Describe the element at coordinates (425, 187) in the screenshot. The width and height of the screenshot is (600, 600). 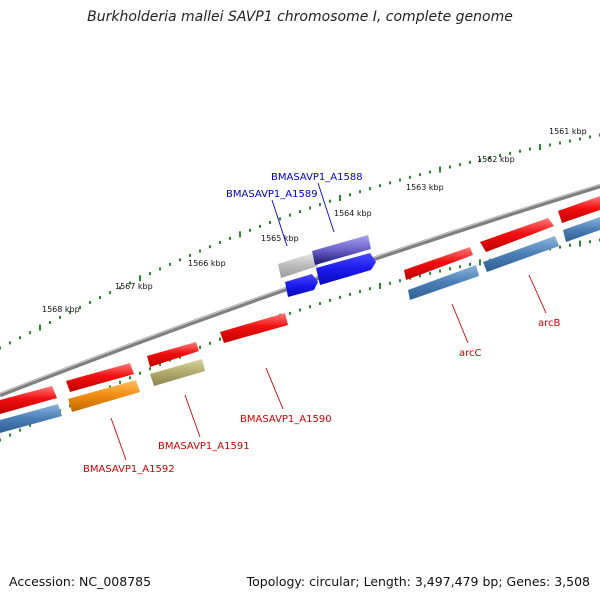
I see `kbp-label-1563: 1563 kbp` at that location.